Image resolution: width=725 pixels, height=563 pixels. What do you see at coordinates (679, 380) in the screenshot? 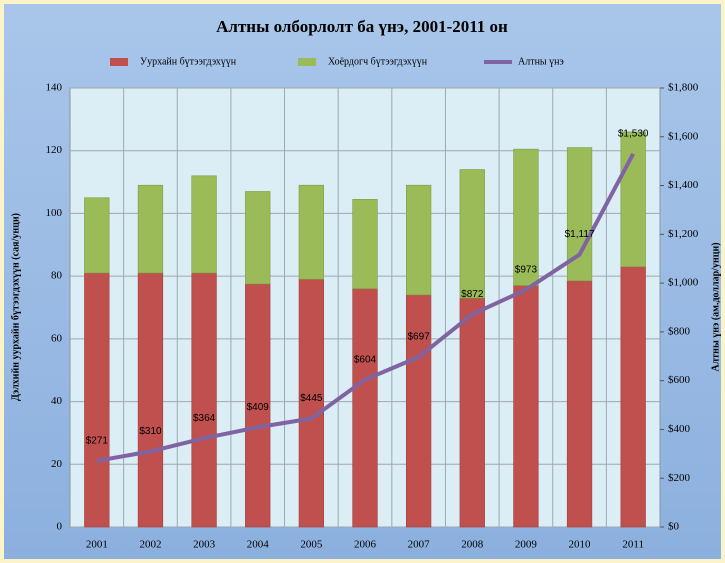
I see `y2-tick-label: $600` at bounding box center [679, 380].